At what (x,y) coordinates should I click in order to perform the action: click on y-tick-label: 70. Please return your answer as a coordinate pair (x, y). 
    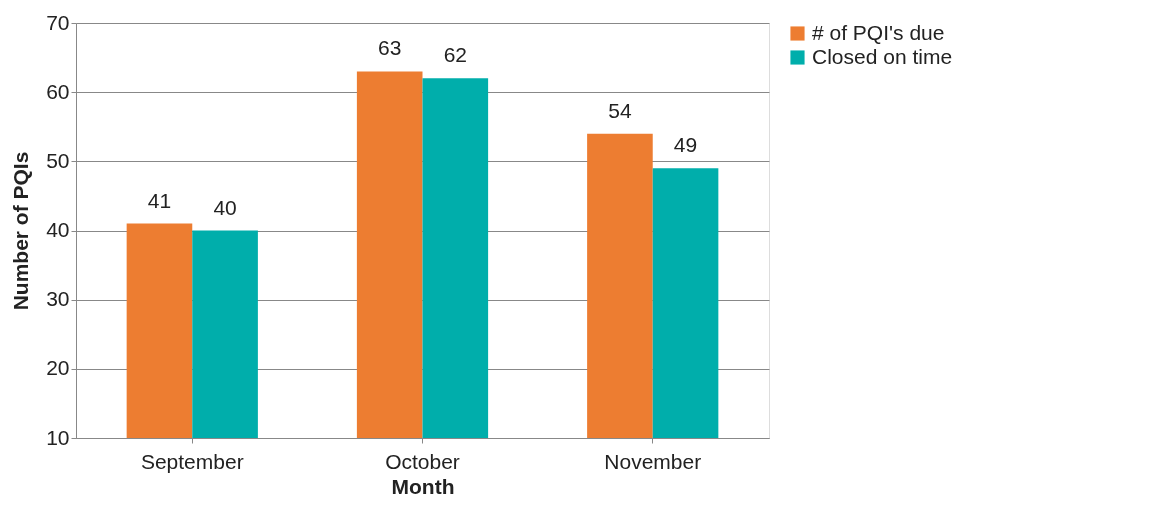
    Looking at the image, I should click on (58, 22).